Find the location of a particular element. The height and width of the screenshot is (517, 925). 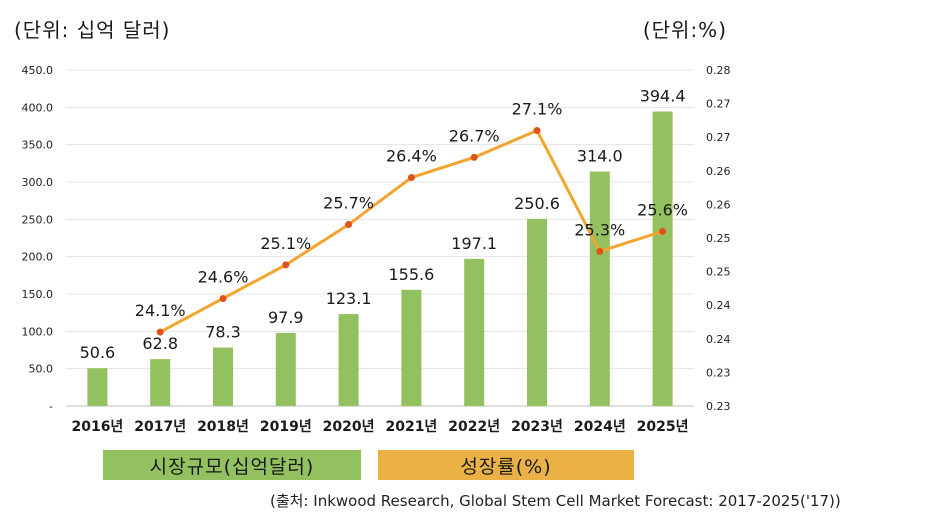

category-label: 2020년 is located at coordinates (349, 427).